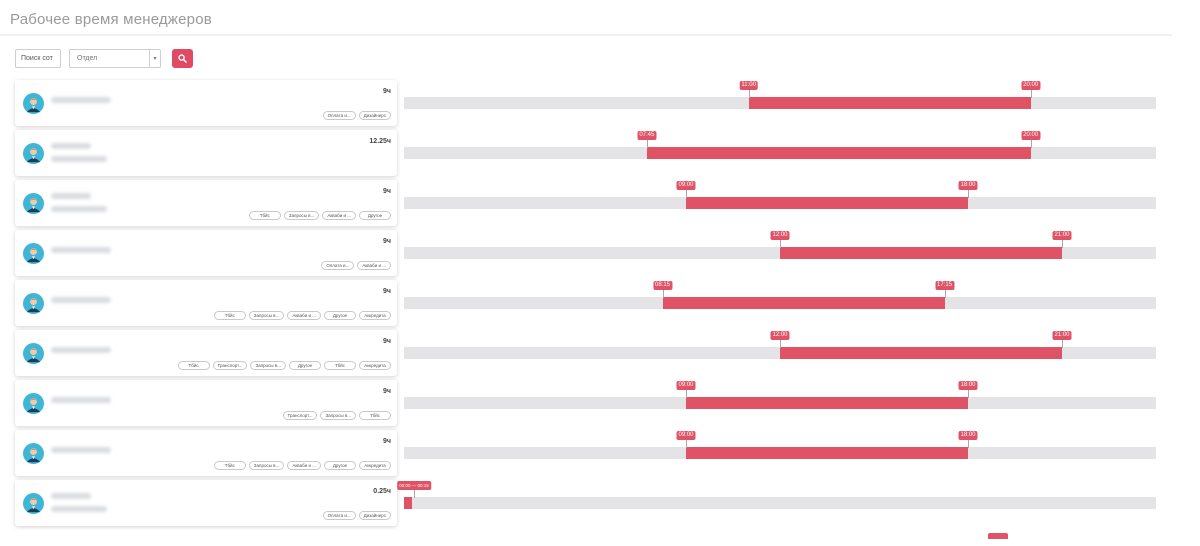 The width and height of the screenshot is (1200, 546). What do you see at coordinates (600, 403) in the screenshot?
I see `manager-row: 9ч Транспорт... Запросы в... Тбйс 09:00 18:00` at bounding box center [600, 403].